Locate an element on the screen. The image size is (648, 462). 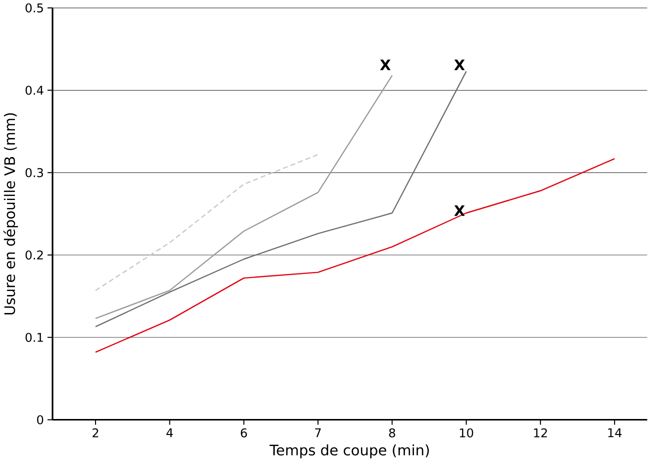
y-tick-label: 0.3 is located at coordinates (34, 173).